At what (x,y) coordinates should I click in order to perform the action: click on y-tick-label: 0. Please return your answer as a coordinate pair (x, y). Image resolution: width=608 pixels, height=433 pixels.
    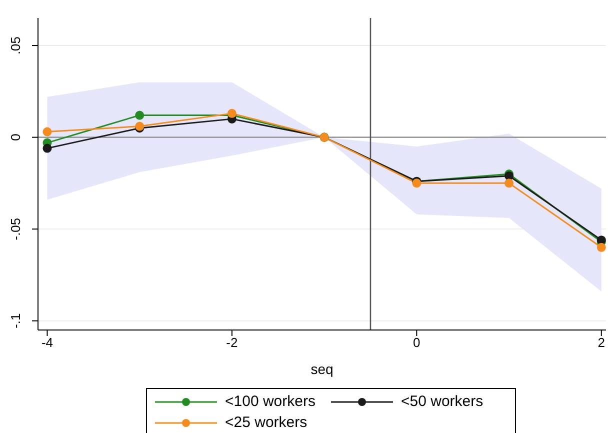
    Looking at the image, I should click on (15, 137).